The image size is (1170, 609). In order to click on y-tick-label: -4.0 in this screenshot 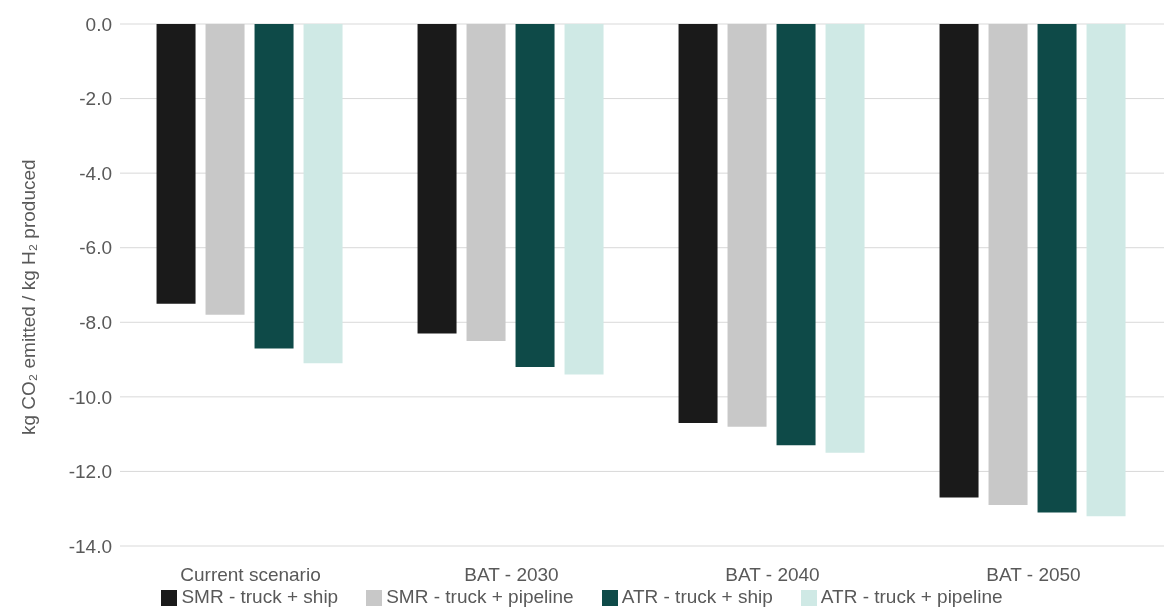, I will do `click(95, 173)`.